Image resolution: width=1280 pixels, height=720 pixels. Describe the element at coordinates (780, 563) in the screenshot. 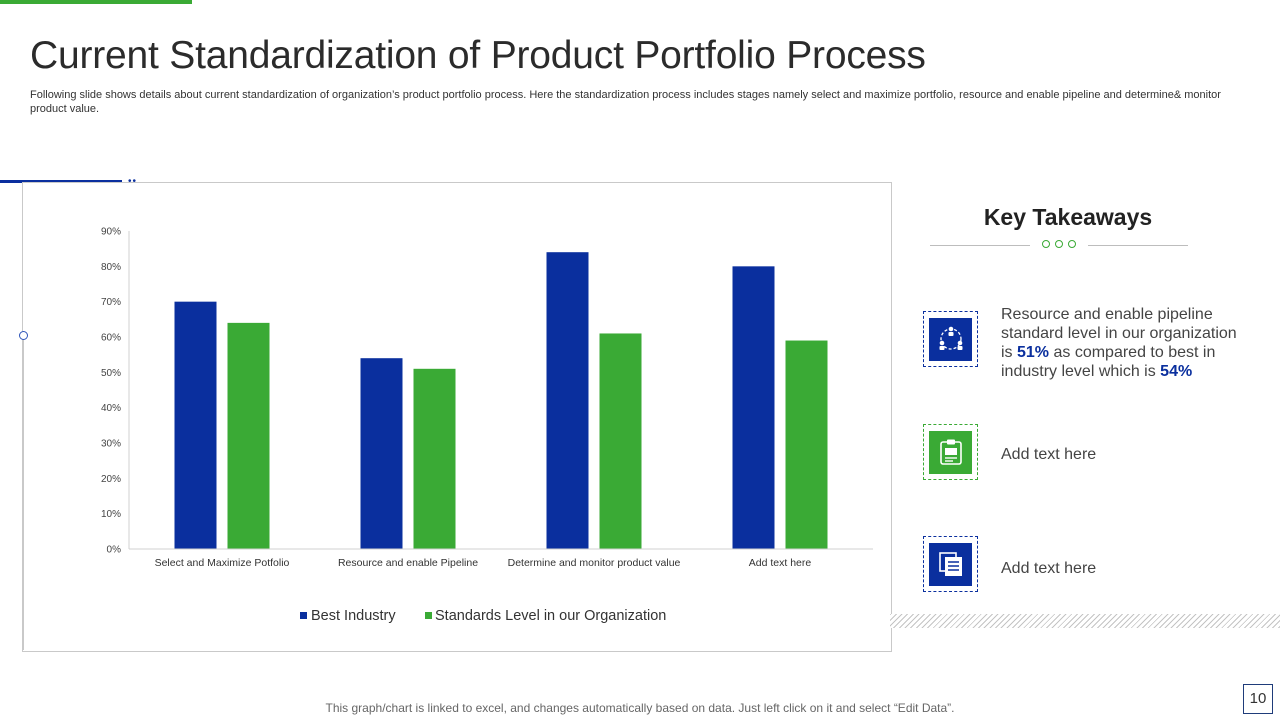

I see `x-tick-label: Add text here` at that location.